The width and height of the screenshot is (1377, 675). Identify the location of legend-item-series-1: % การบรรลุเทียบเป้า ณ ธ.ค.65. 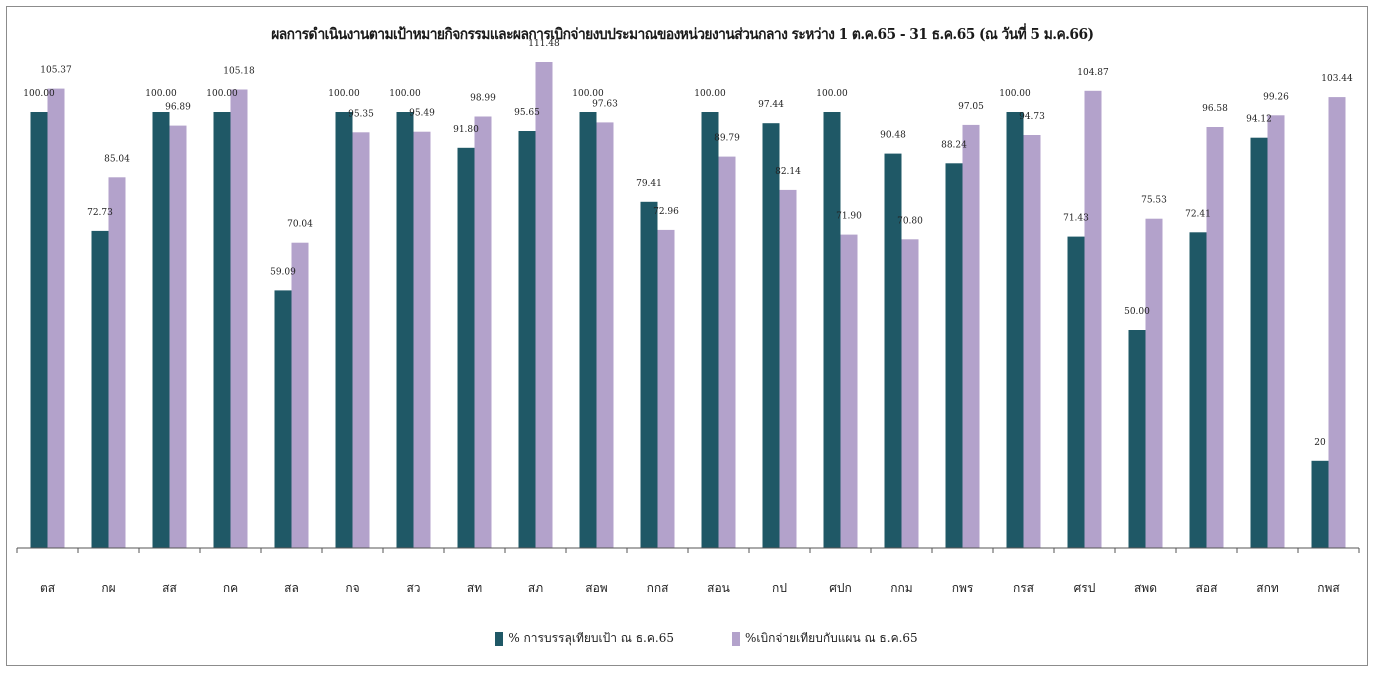
(584, 638).